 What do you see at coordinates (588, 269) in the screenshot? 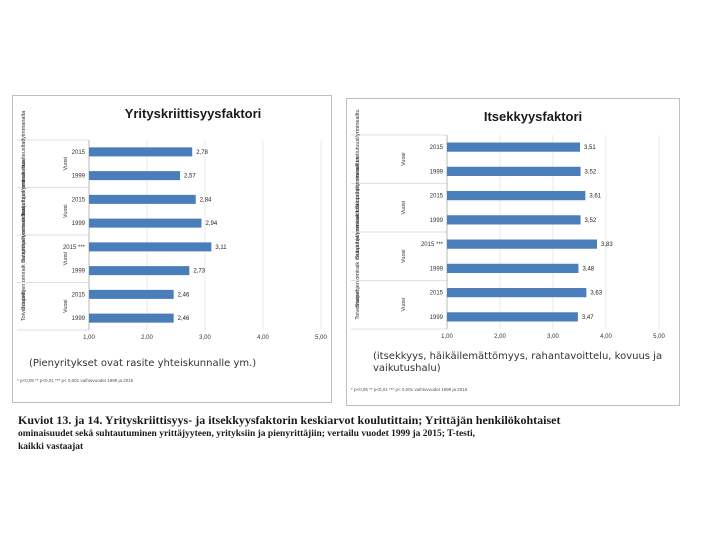
I see `data-label: 3,48` at bounding box center [588, 269].